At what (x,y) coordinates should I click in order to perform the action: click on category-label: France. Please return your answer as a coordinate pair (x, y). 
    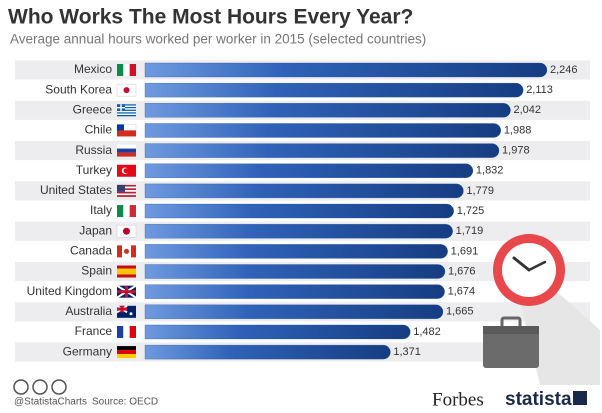
    Looking at the image, I should click on (94, 331).